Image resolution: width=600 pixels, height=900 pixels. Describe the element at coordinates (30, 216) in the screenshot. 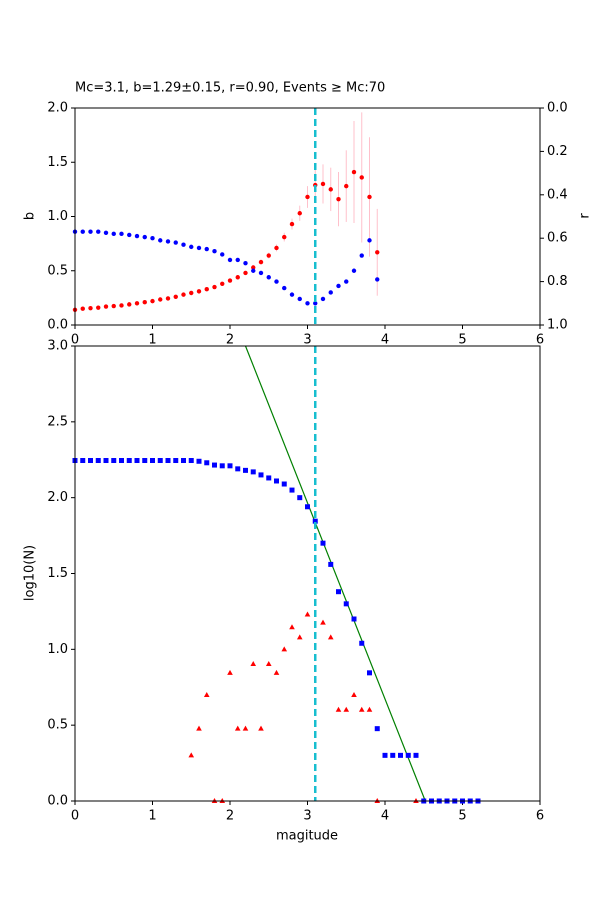

I see `y-axis-label: b` at that location.